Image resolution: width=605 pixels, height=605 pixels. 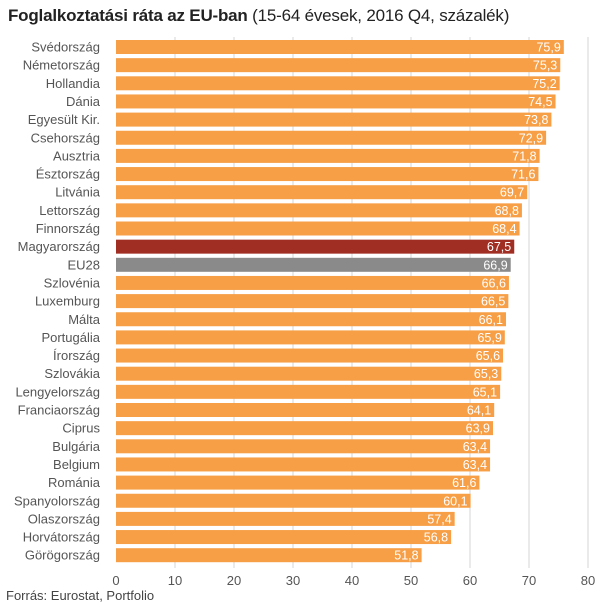 What do you see at coordinates (455, 501) in the screenshot?
I see `value-label-spanyolorszag: 60,1` at bounding box center [455, 501].